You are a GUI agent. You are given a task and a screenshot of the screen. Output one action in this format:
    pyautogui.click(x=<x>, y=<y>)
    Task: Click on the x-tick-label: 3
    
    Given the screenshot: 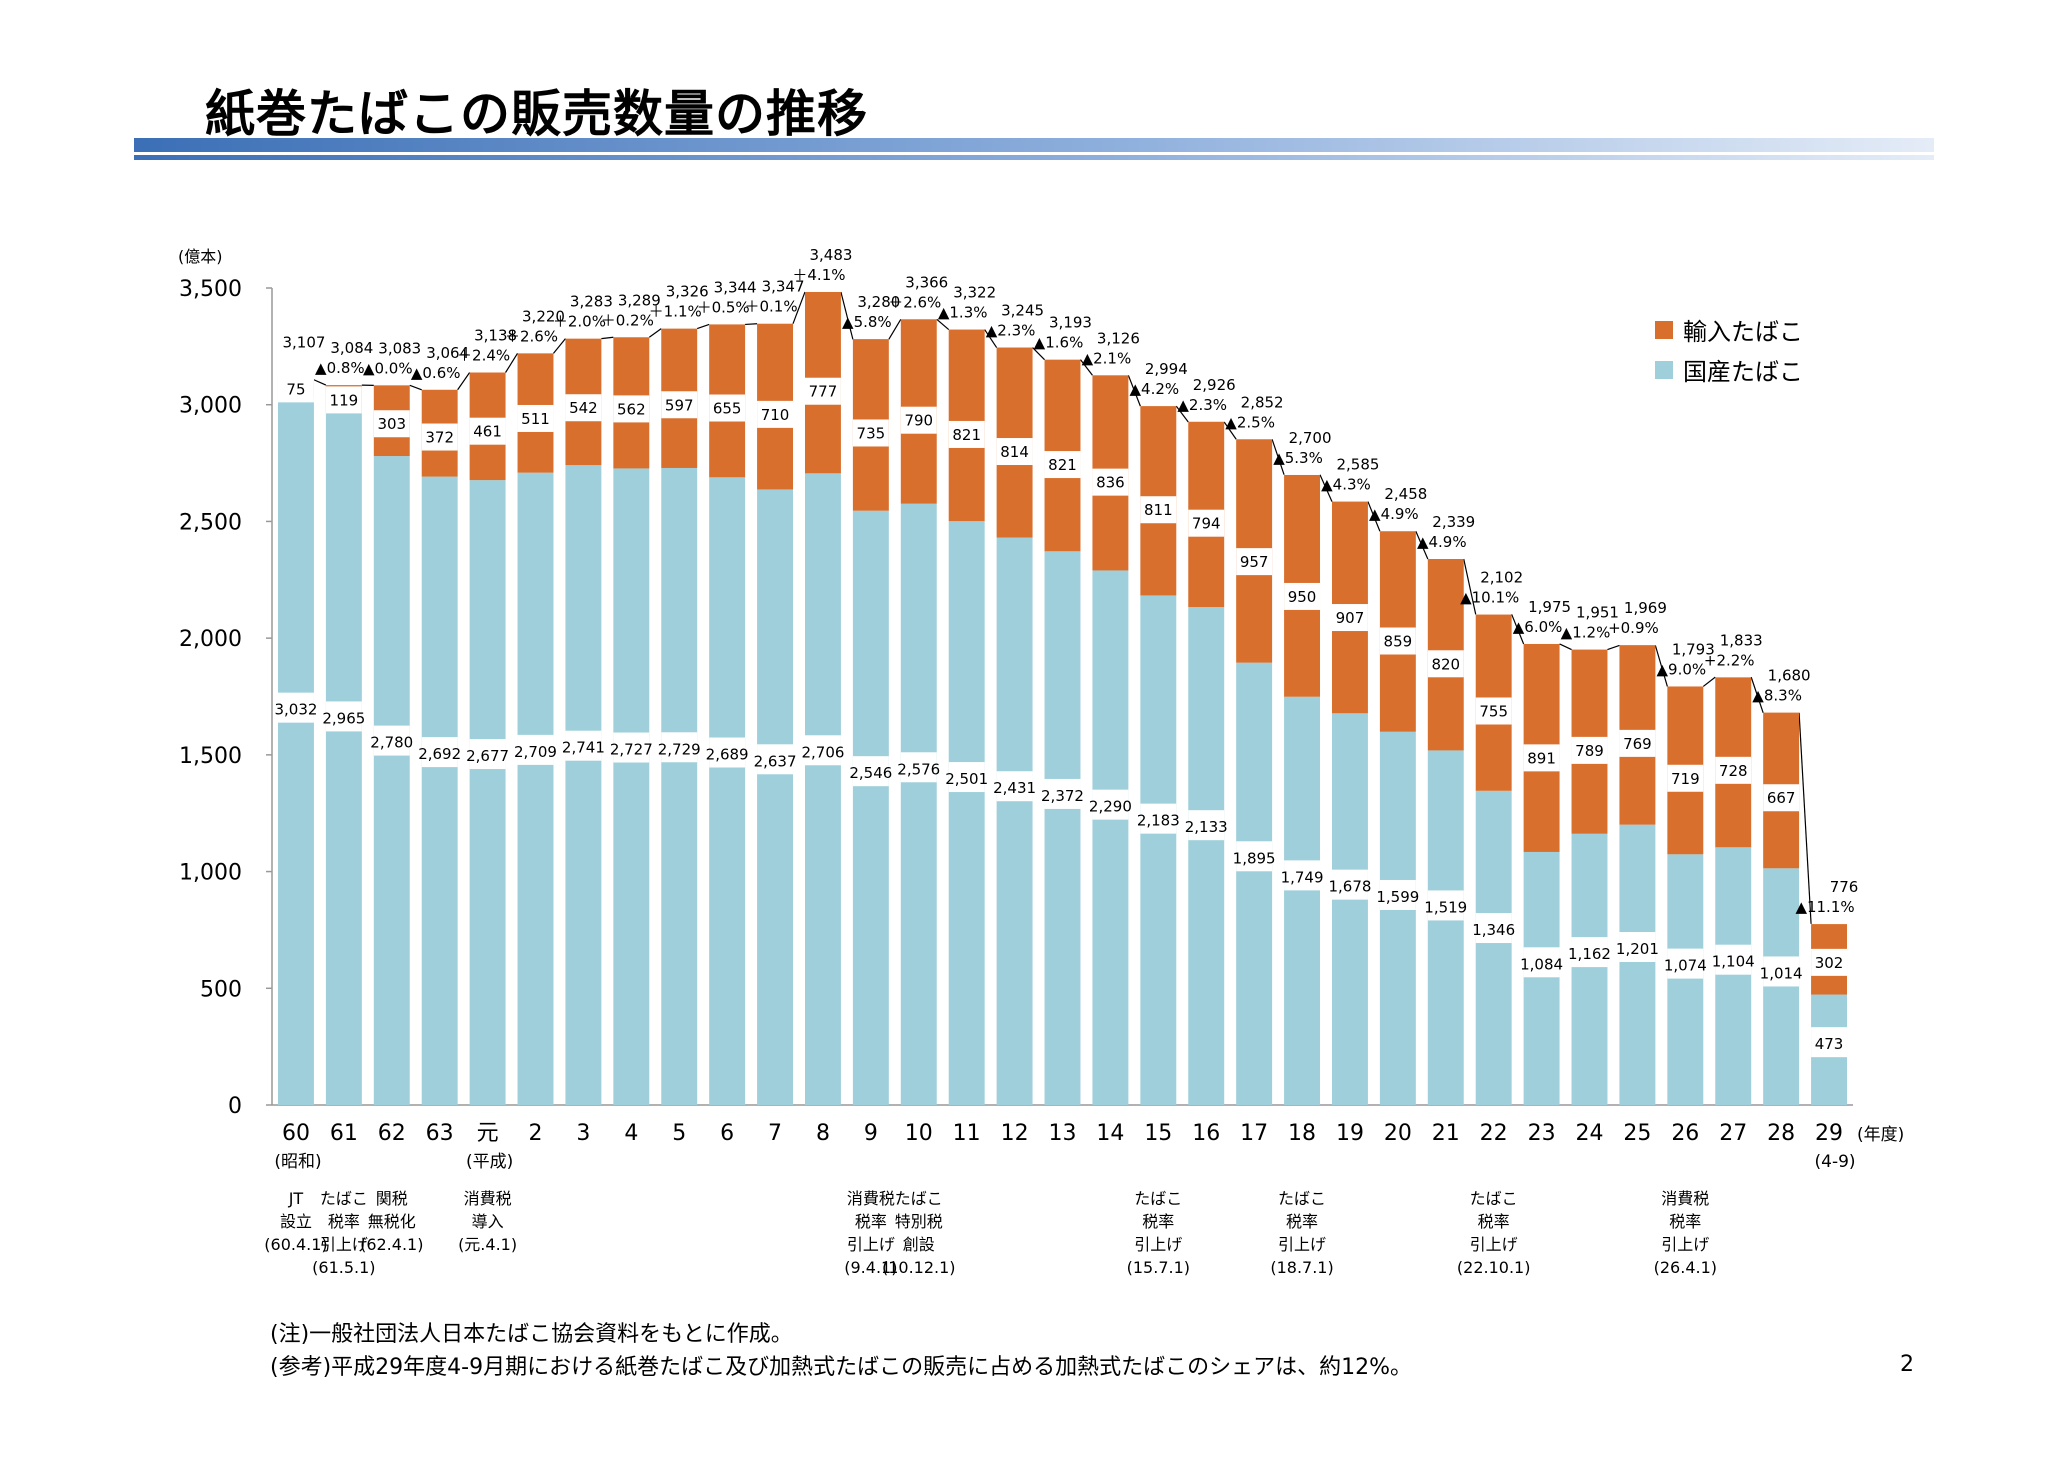 What is the action you would take?
    pyautogui.click(x=583, y=1133)
    